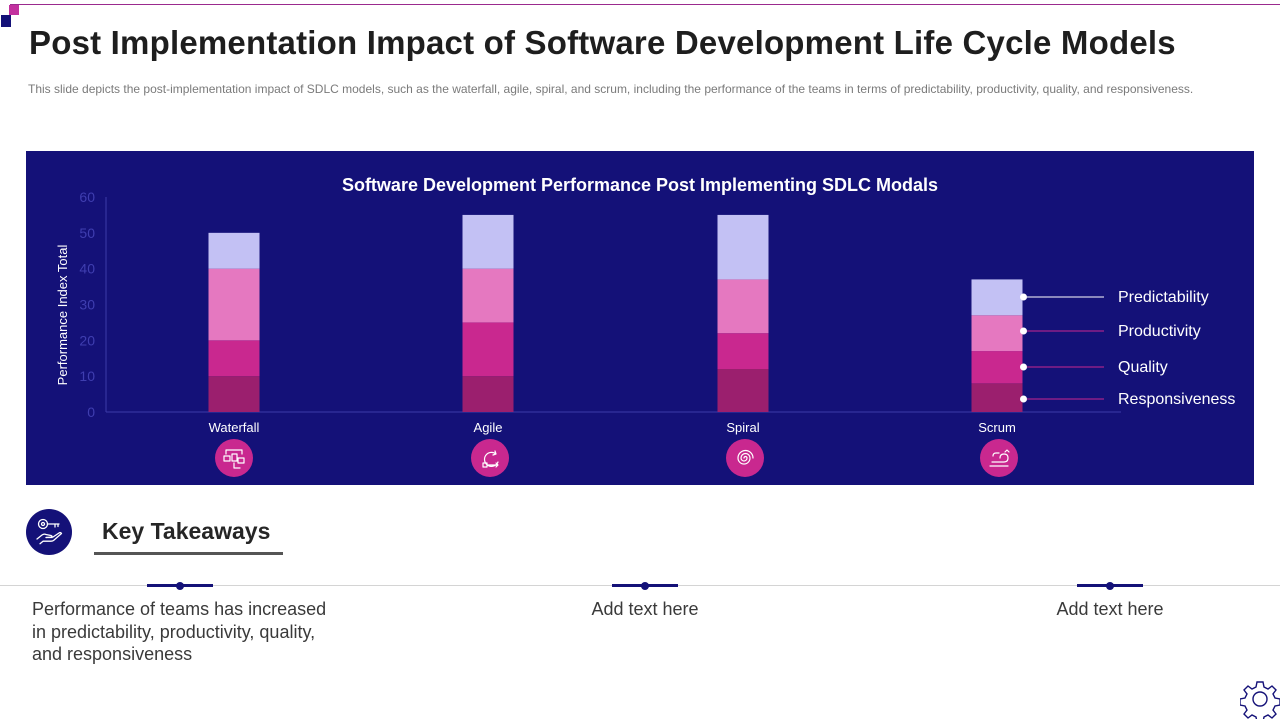  What do you see at coordinates (186, 531) in the screenshot?
I see `key-takeaways-heading: Key Takeaways` at bounding box center [186, 531].